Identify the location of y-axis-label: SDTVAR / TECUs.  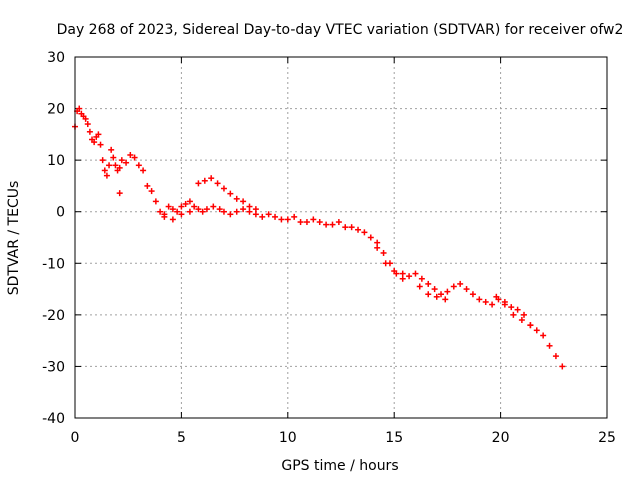
(14, 238).